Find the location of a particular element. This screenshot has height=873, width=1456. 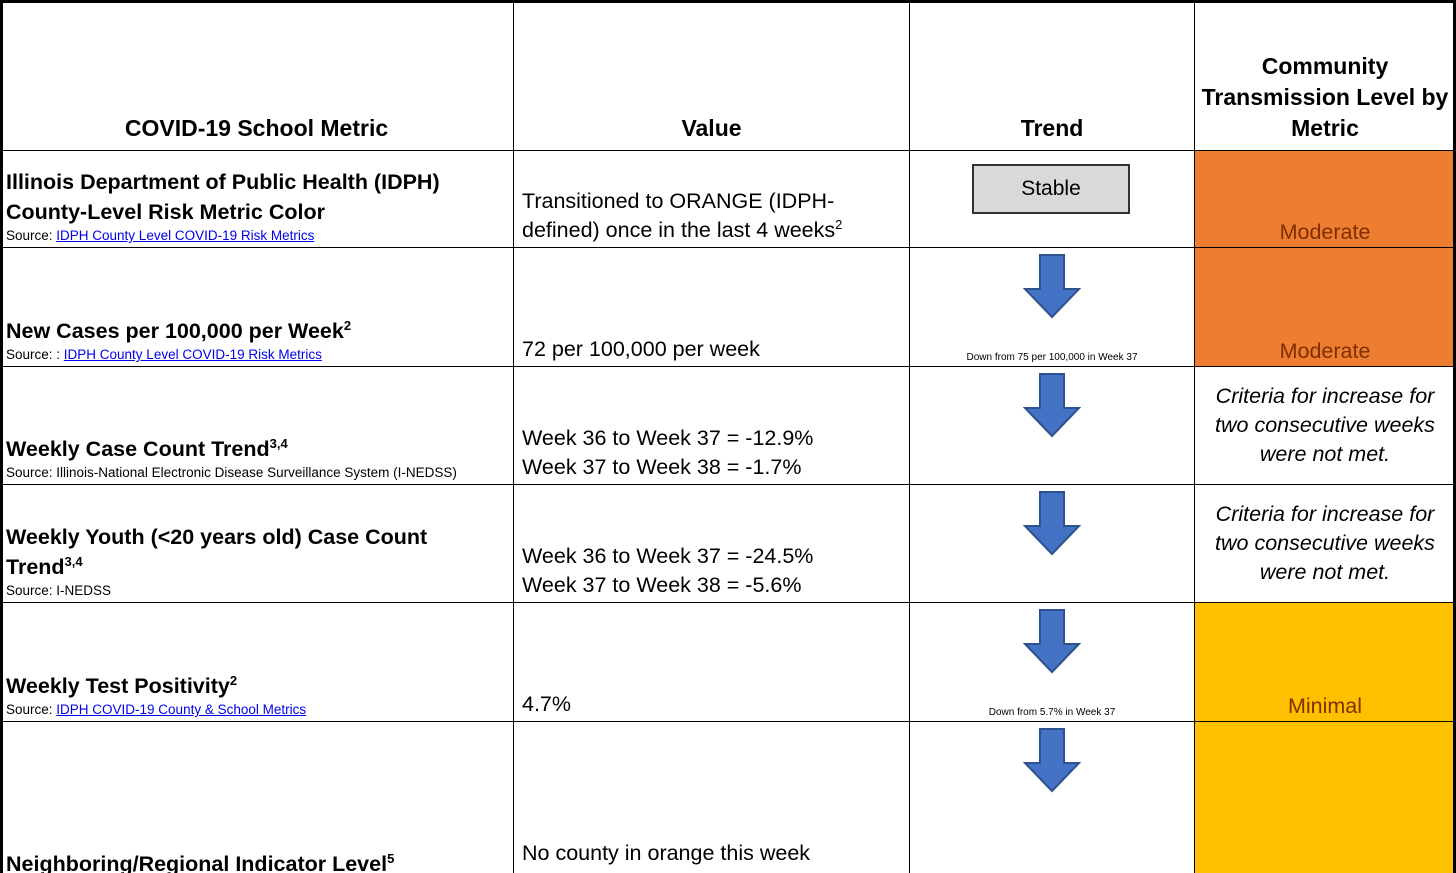

header-cell: Community Transmission Level by Metric is located at coordinates (1325, 75).